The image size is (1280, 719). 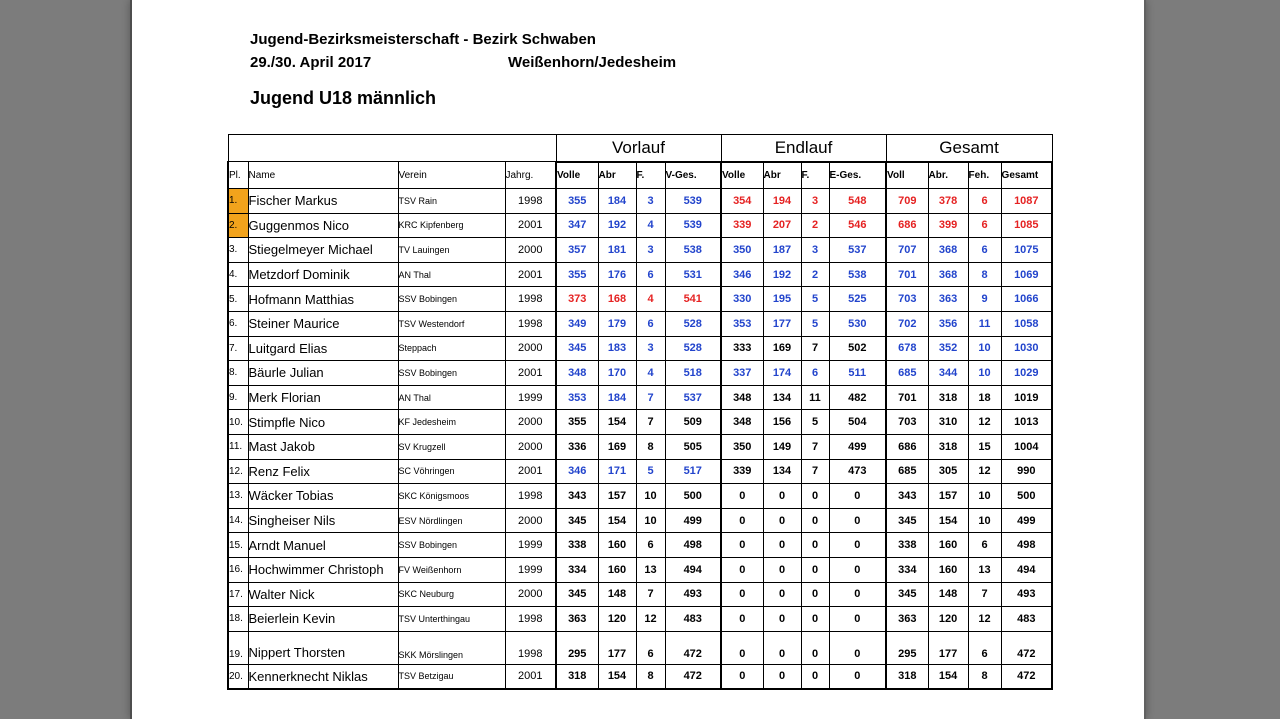 I want to click on cell-endlauf-2: 7, so click(x=815, y=348).